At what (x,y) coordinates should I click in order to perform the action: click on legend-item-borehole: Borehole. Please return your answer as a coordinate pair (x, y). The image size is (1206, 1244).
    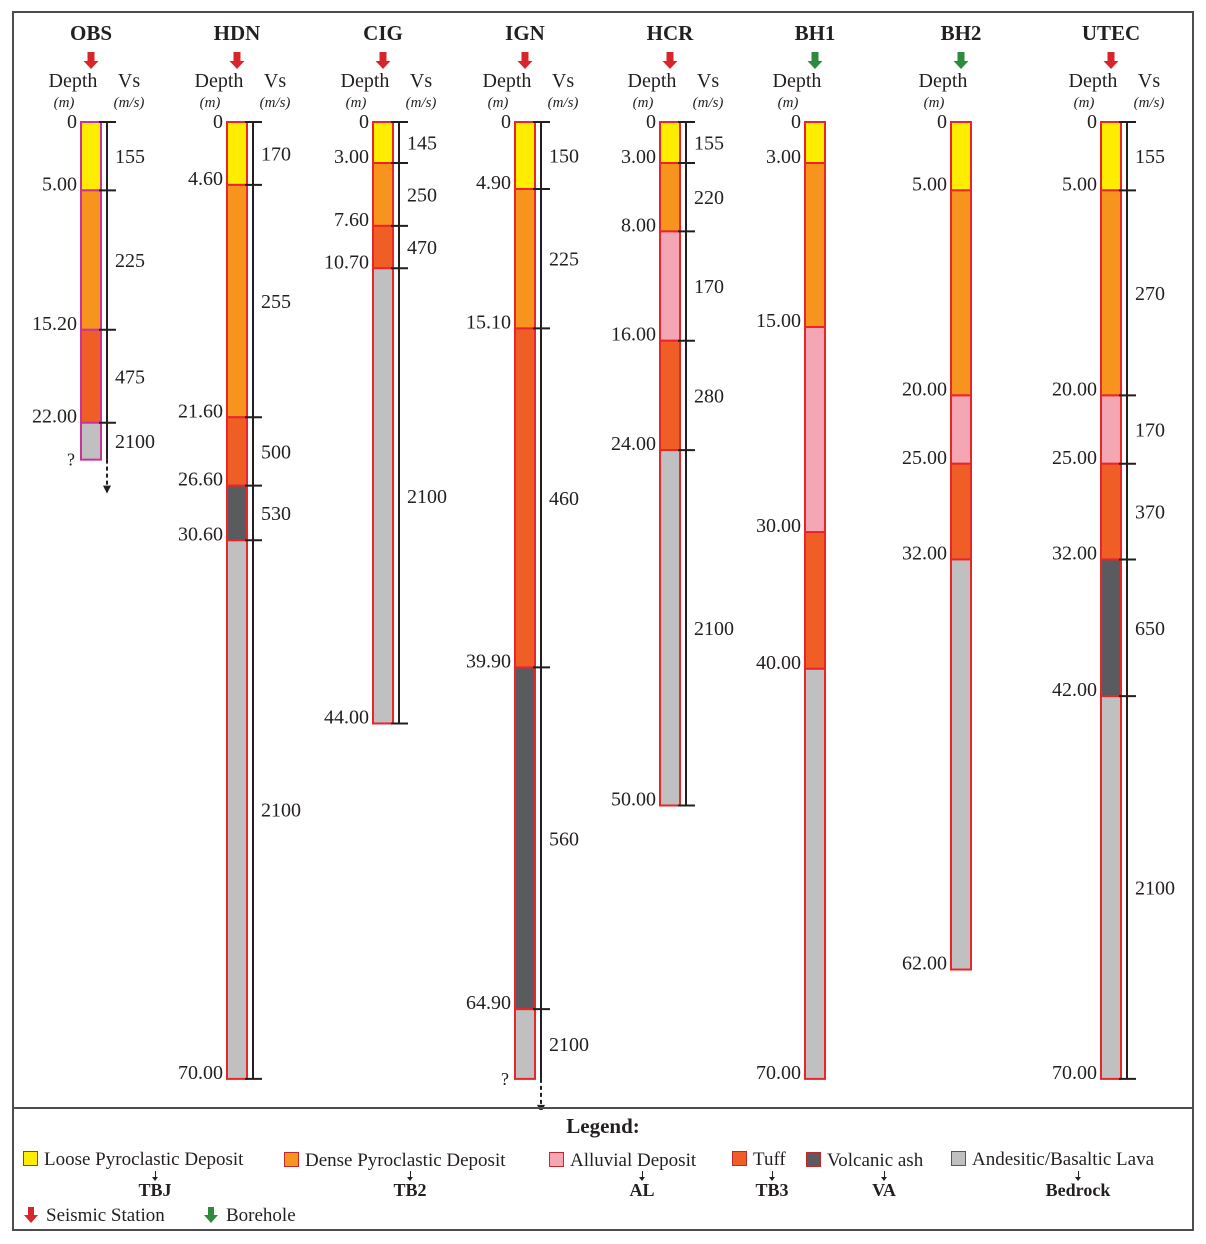
    Looking at the image, I should click on (249, 1216).